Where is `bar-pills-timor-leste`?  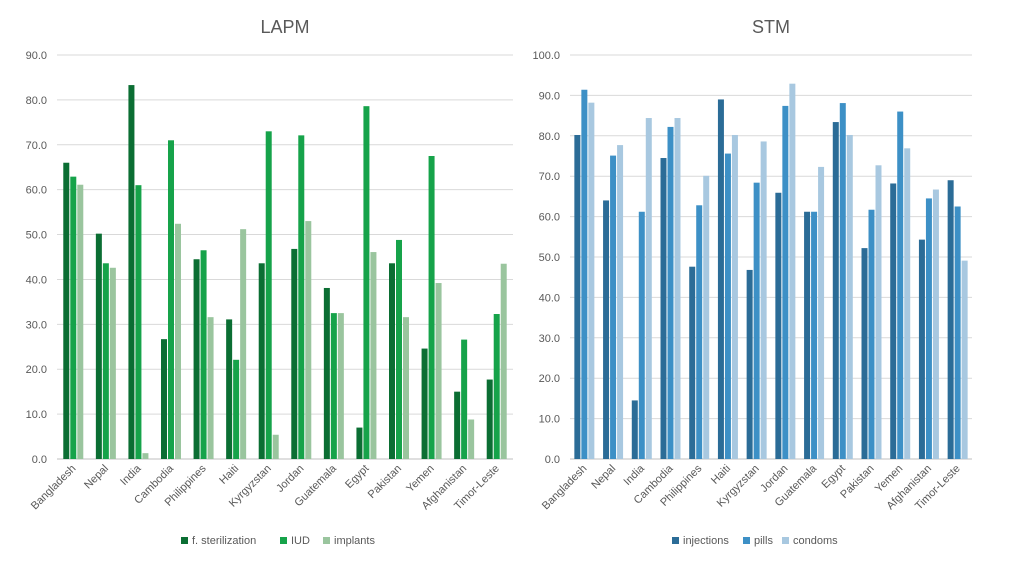
bar-pills-timor-leste is located at coordinates (957, 332).